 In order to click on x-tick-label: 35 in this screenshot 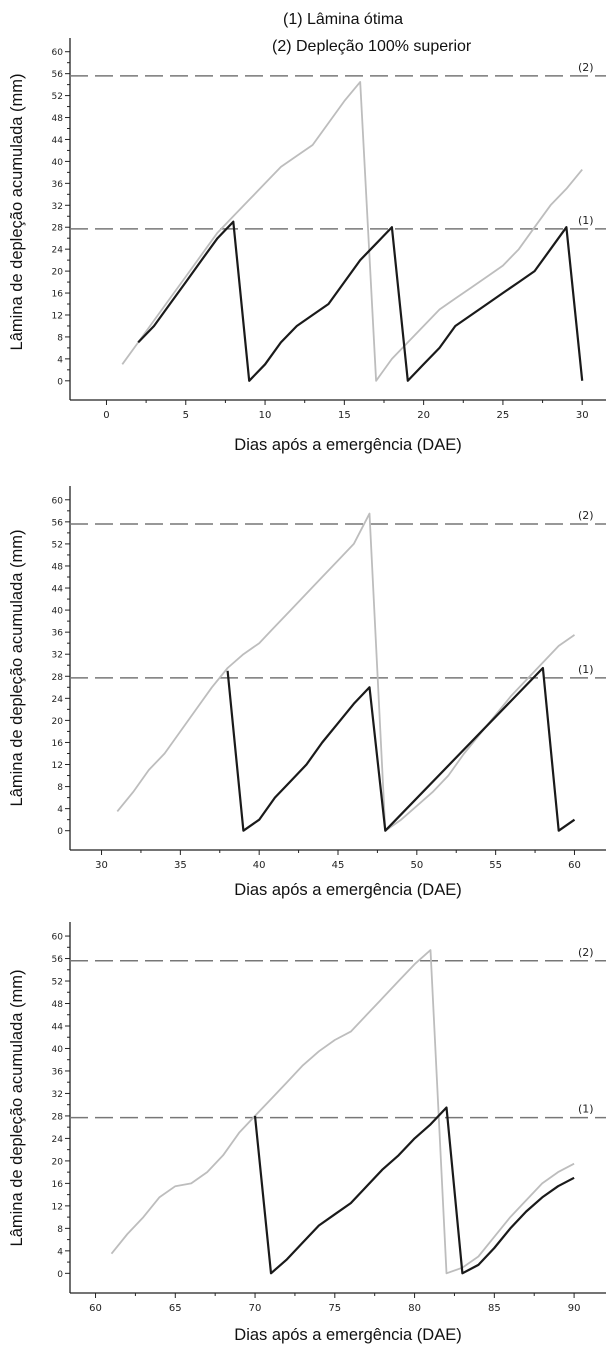, I will do `click(180, 865)`.